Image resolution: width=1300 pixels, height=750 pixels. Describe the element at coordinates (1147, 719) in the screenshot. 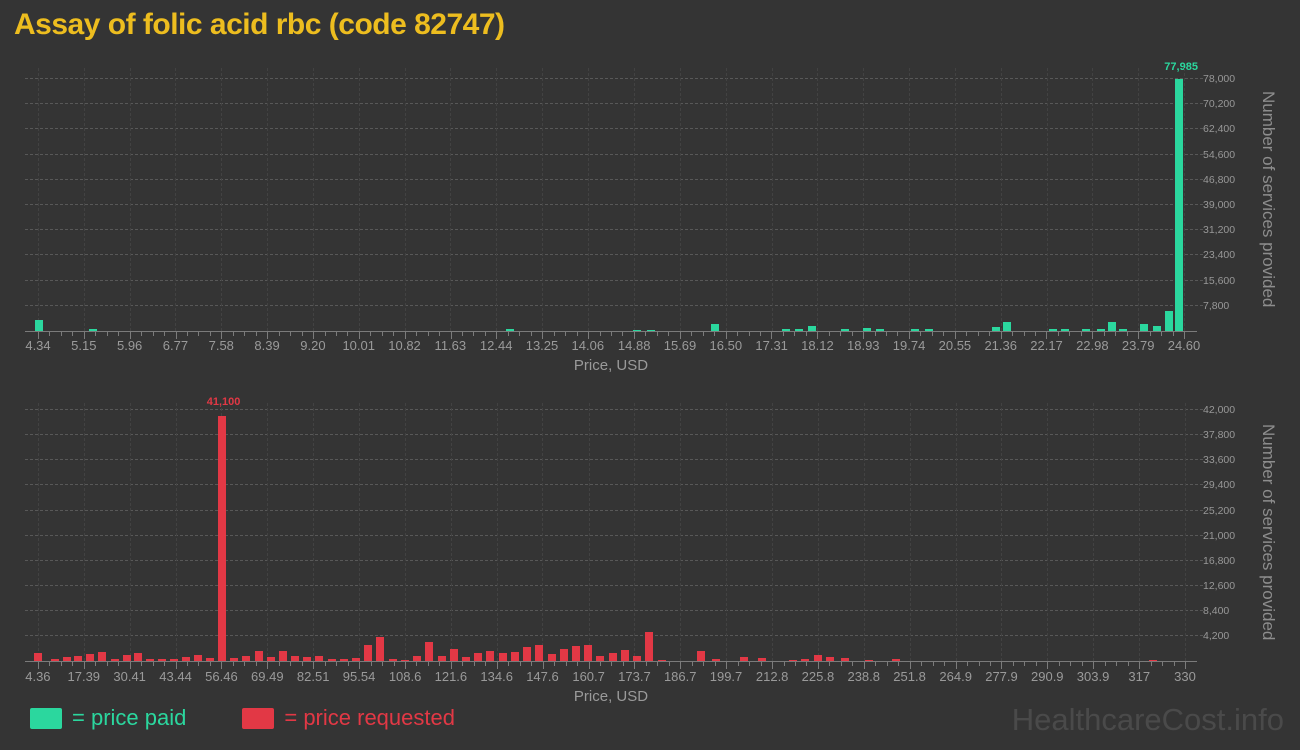

I see `watermark-link: HealthcareCost.info` at that location.